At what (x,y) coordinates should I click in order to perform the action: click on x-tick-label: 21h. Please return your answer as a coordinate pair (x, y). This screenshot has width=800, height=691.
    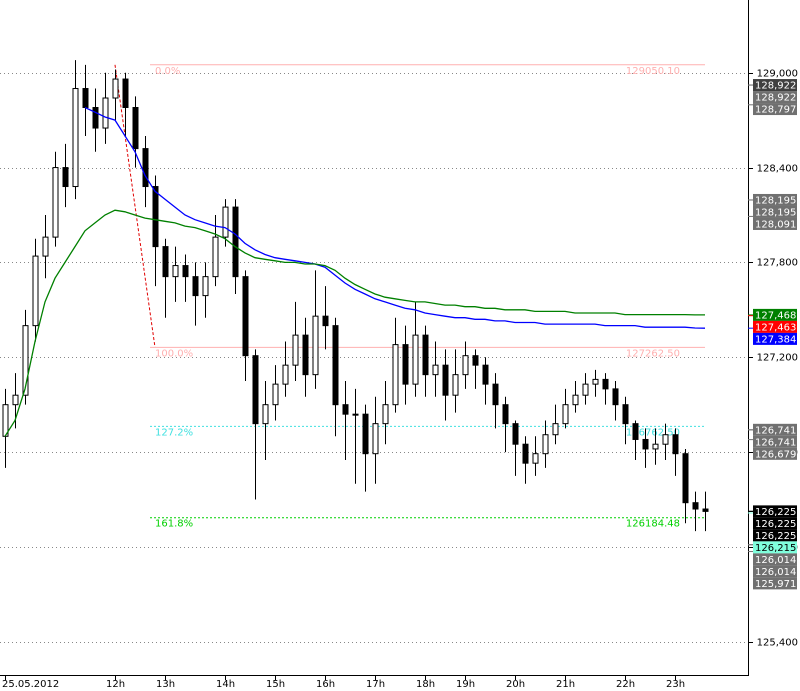
    Looking at the image, I should click on (565, 684).